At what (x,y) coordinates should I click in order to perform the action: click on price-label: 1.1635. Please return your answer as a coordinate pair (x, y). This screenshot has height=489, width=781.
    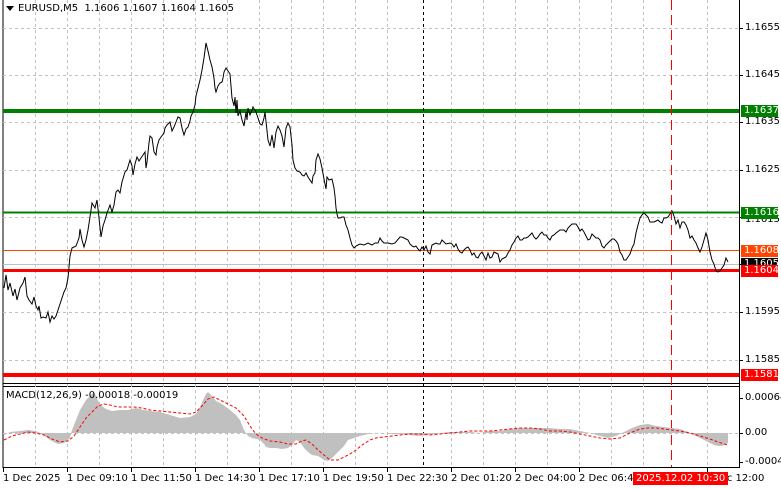
    Looking at the image, I should click on (762, 121).